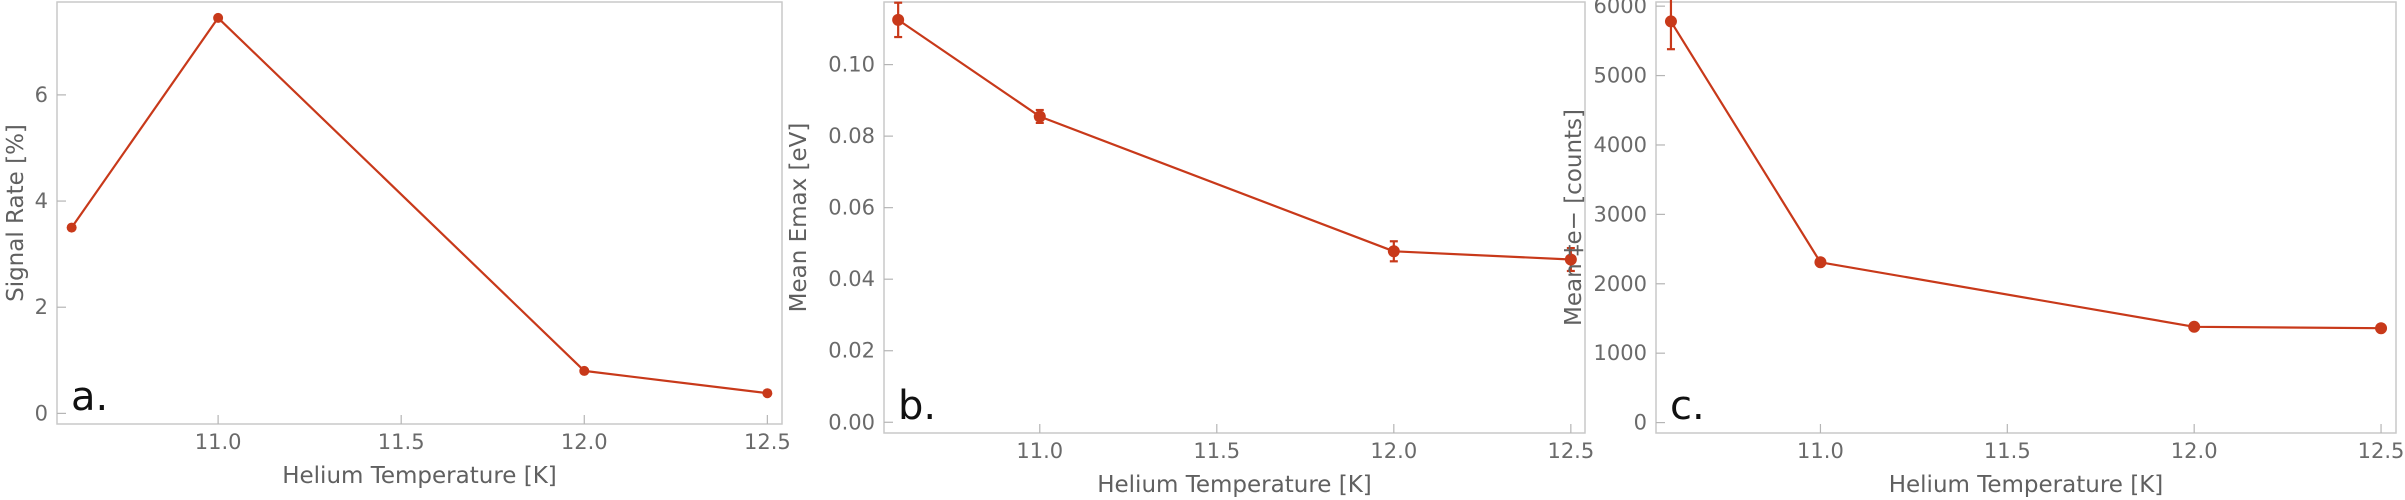  What do you see at coordinates (1620, 214) in the screenshot?
I see `y-tick-label-c-3: 3000` at bounding box center [1620, 214].